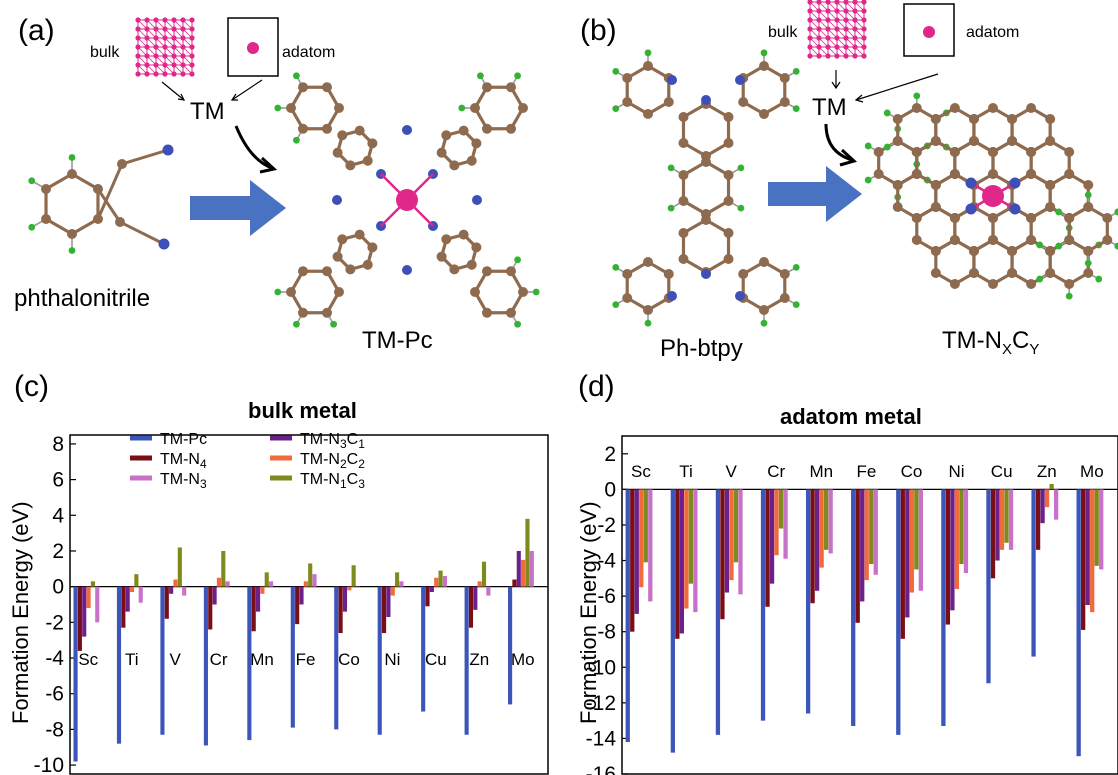 The height and width of the screenshot is (775, 1118). I want to click on bar-tm-n4-mn, so click(812, 546).